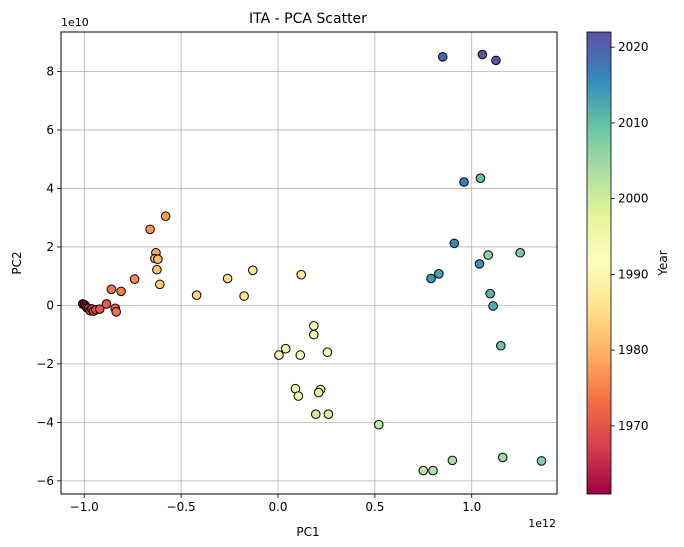 The image size is (684, 547). What do you see at coordinates (599, 263) in the screenshot?
I see `colorbar-gradient` at bounding box center [599, 263].